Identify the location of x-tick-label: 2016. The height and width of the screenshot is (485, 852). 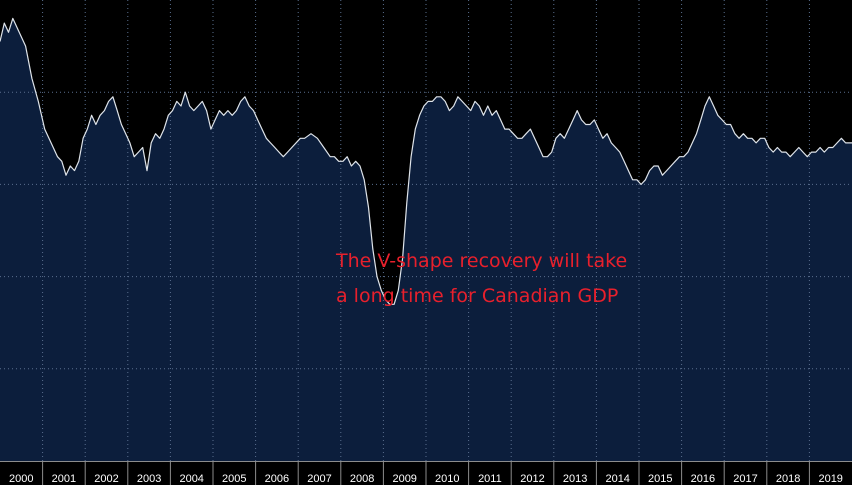
(703, 479).